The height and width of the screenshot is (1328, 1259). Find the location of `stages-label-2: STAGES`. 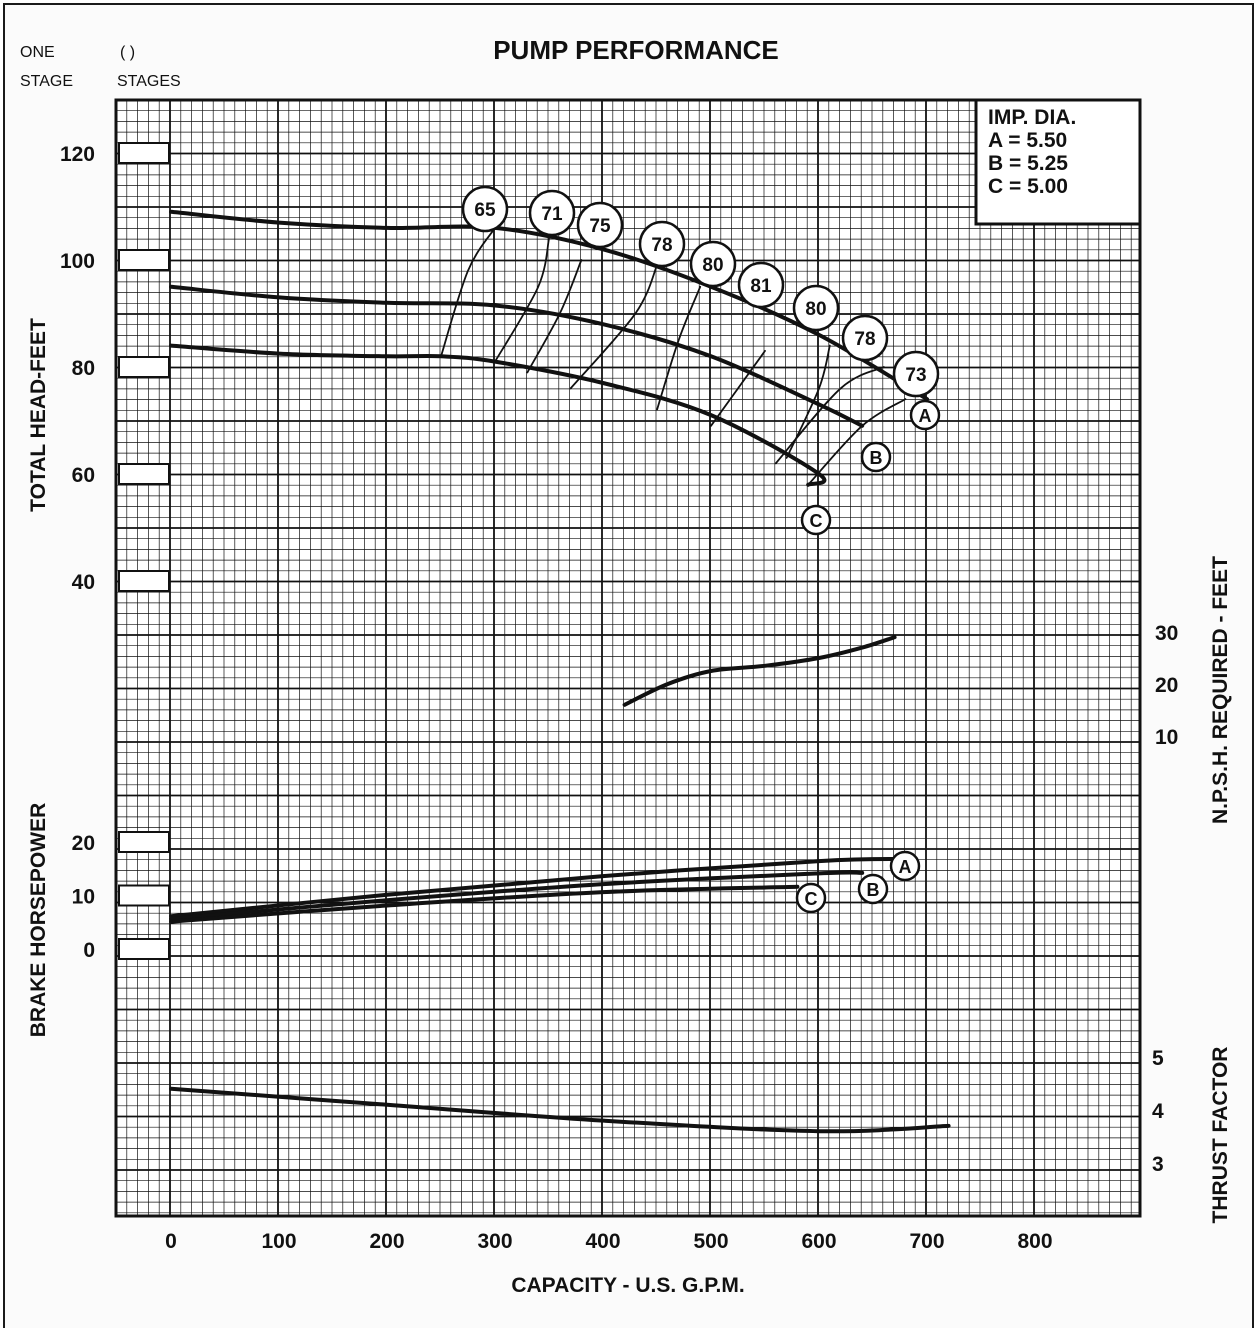

stages-label-2: STAGES is located at coordinates (149, 81).